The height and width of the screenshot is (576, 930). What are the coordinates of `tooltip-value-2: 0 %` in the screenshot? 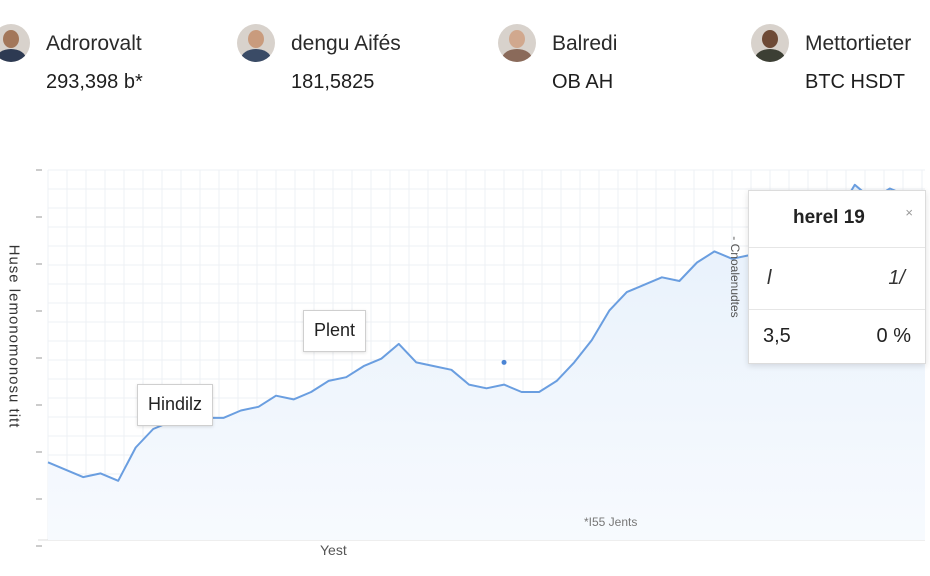 It's located at (893, 336).